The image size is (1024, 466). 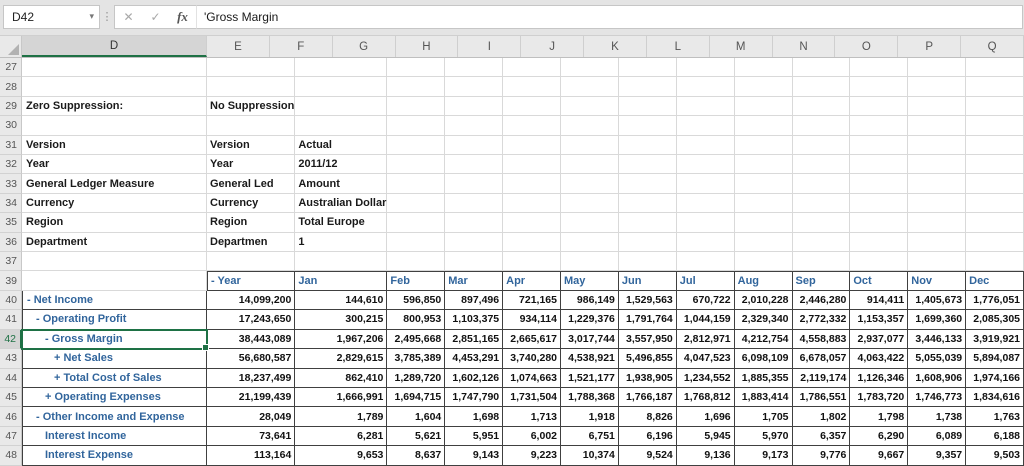 I want to click on cell-G27, so click(x=416, y=68).